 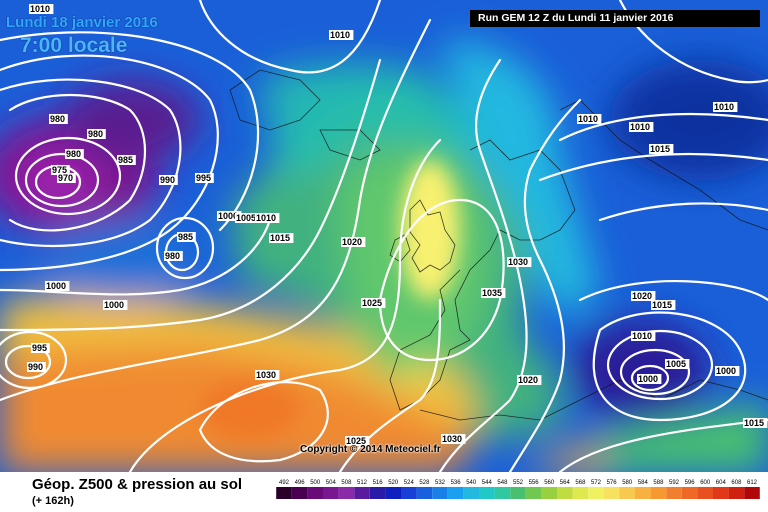 I want to click on scale-tick-label: 516, so click(x=378, y=483).